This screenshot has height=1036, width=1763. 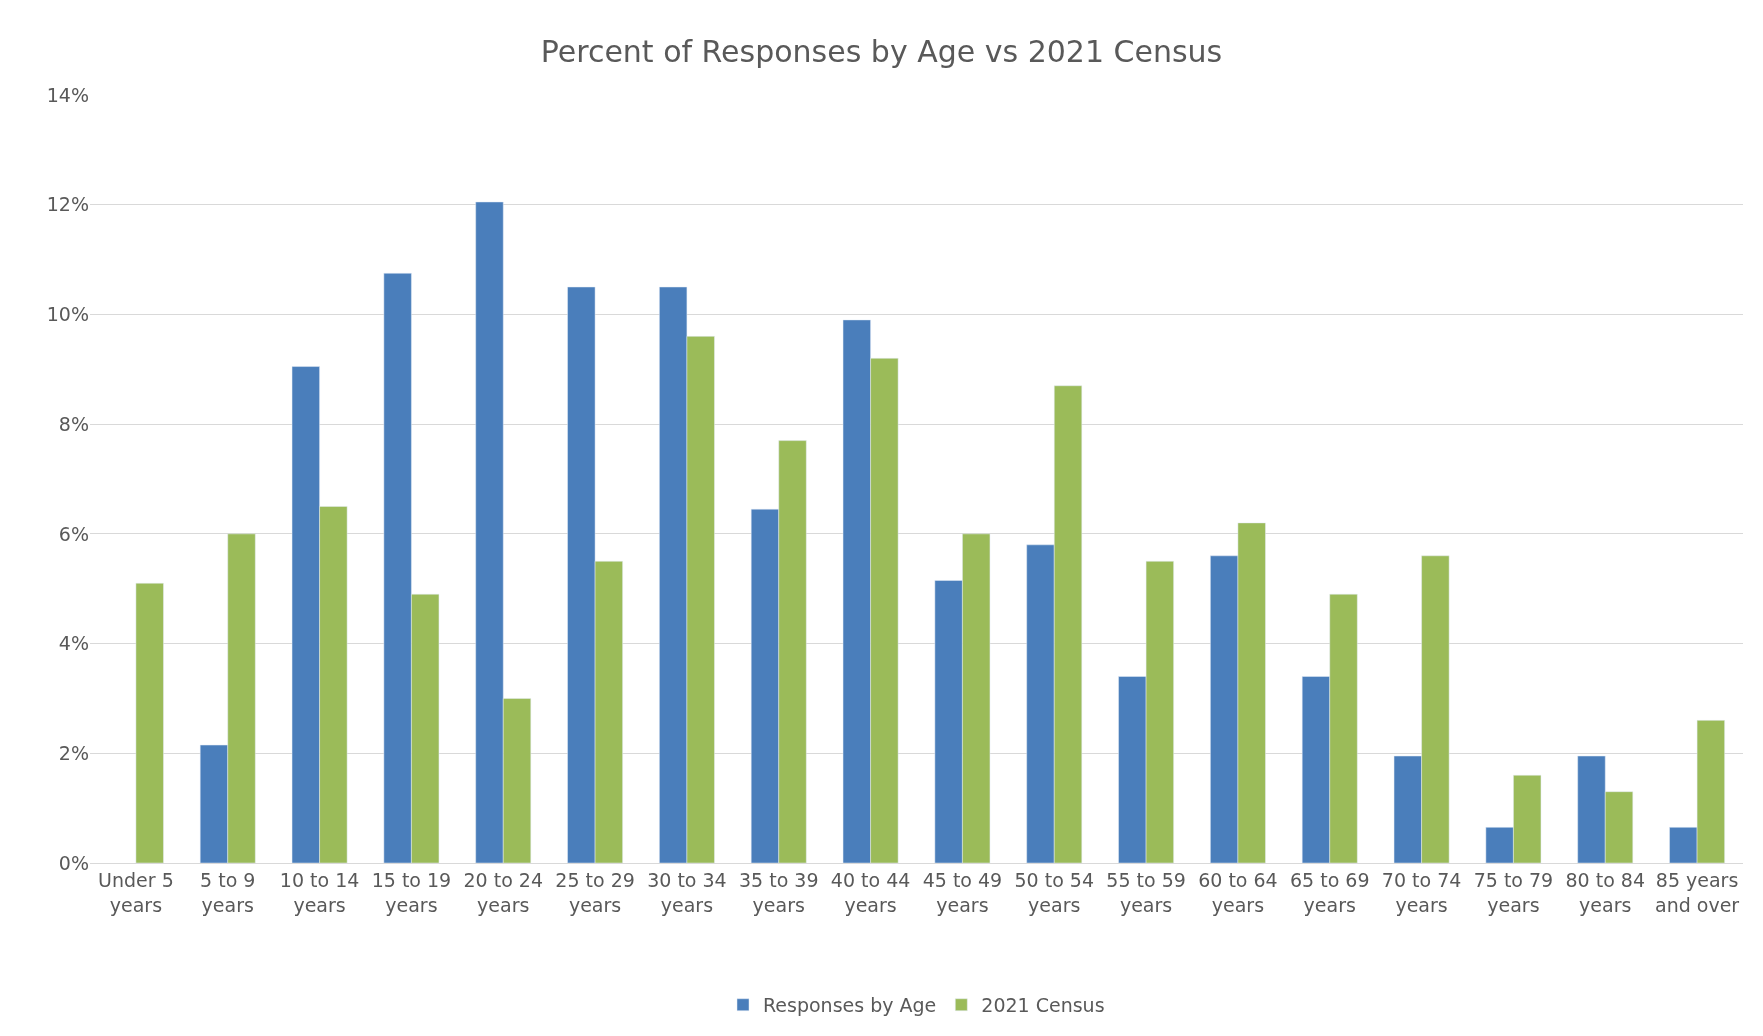 What do you see at coordinates (1697, 892) in the screenshot?
I see `x-tick-label: 85 years and over` at bounding box center [1697, 892].